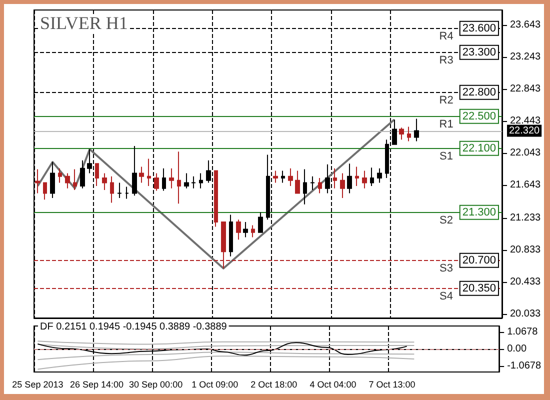  What do you see at coordinates (274, 385) in the screenshot?
I see `x-tick-label: 2 Oct 18:00` at bounding box center [274, 385].